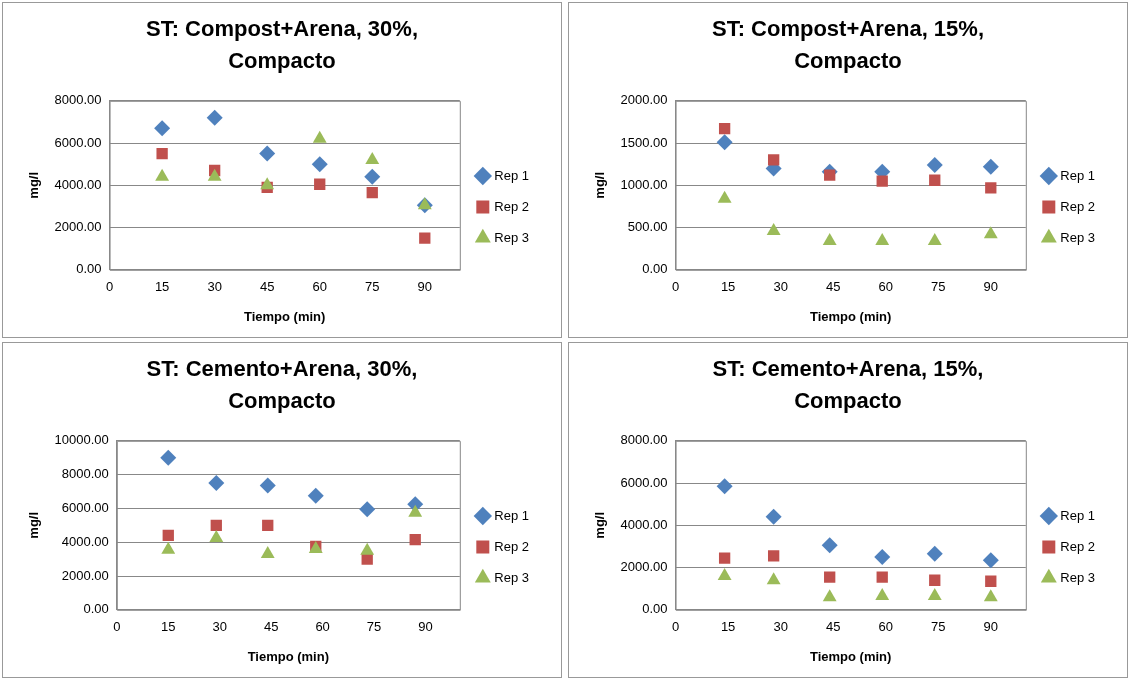 This screenshot has height=686, width=1128. I want to click on chart-title: ST: Compost+Arena, 15%, Compacto, so click(848, 45).